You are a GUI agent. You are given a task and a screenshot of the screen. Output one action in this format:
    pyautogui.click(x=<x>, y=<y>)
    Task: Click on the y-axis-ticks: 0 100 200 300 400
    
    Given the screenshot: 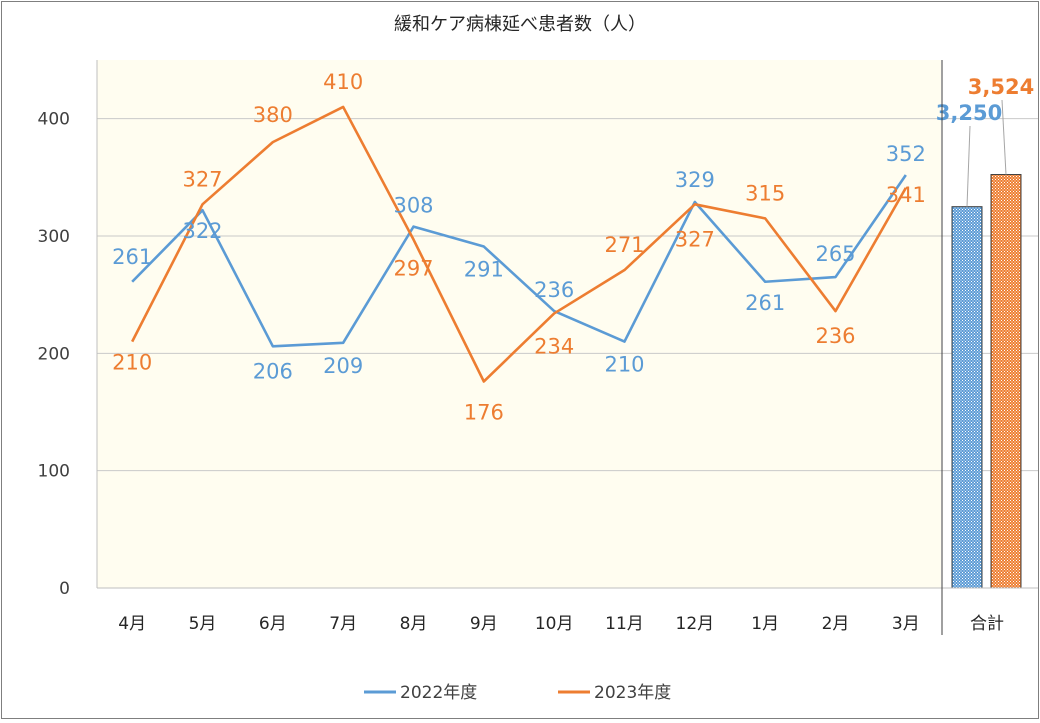 What is the action you would take?
    pyautogui.click(x=54, y=354)
    